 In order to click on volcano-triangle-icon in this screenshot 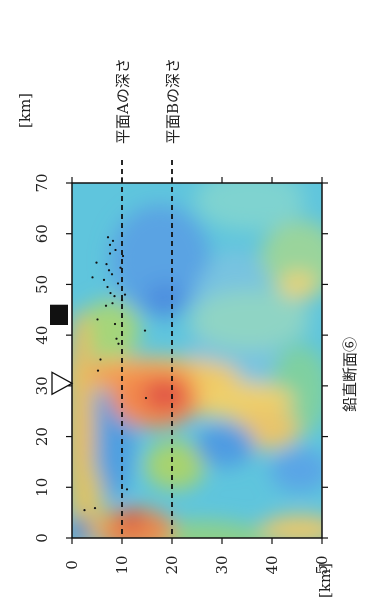, I will do `click(62, 383)`.